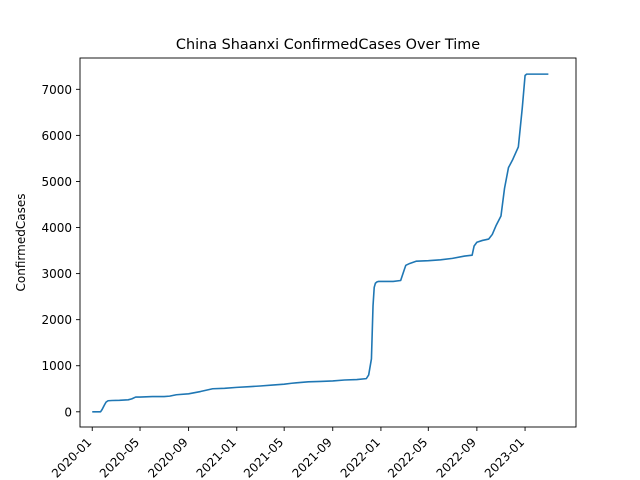 This screenshot has height=480, width=640. I want to click on x-tick-label: 2022-09, so click(456, 457).